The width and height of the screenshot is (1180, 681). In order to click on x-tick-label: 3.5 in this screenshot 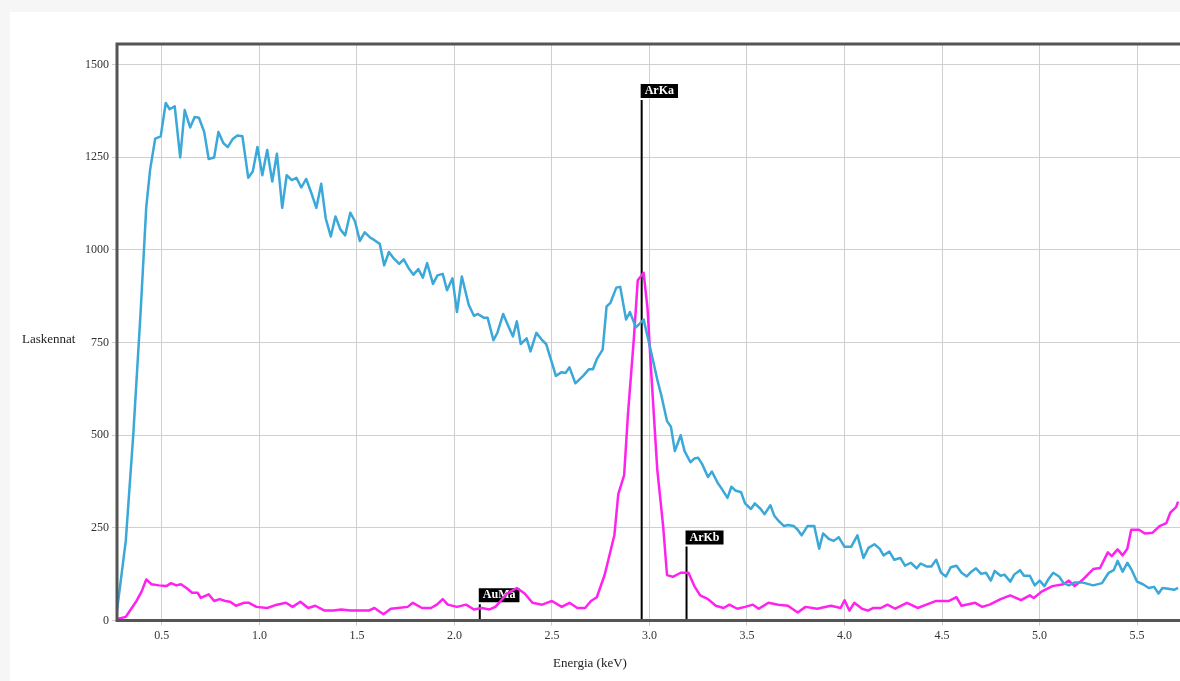, I will do `click(747, 634)`.